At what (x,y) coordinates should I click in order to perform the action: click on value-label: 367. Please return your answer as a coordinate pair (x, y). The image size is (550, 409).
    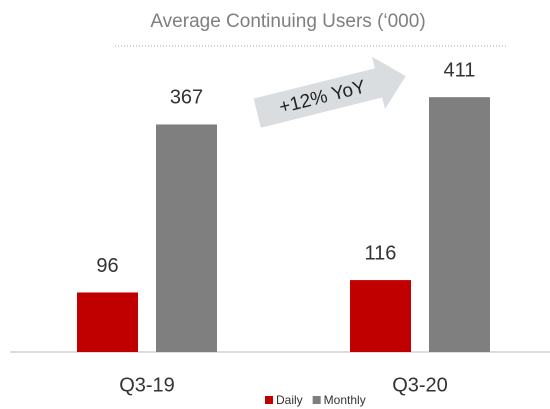
    Looking at the image, I should click on (186, 98).